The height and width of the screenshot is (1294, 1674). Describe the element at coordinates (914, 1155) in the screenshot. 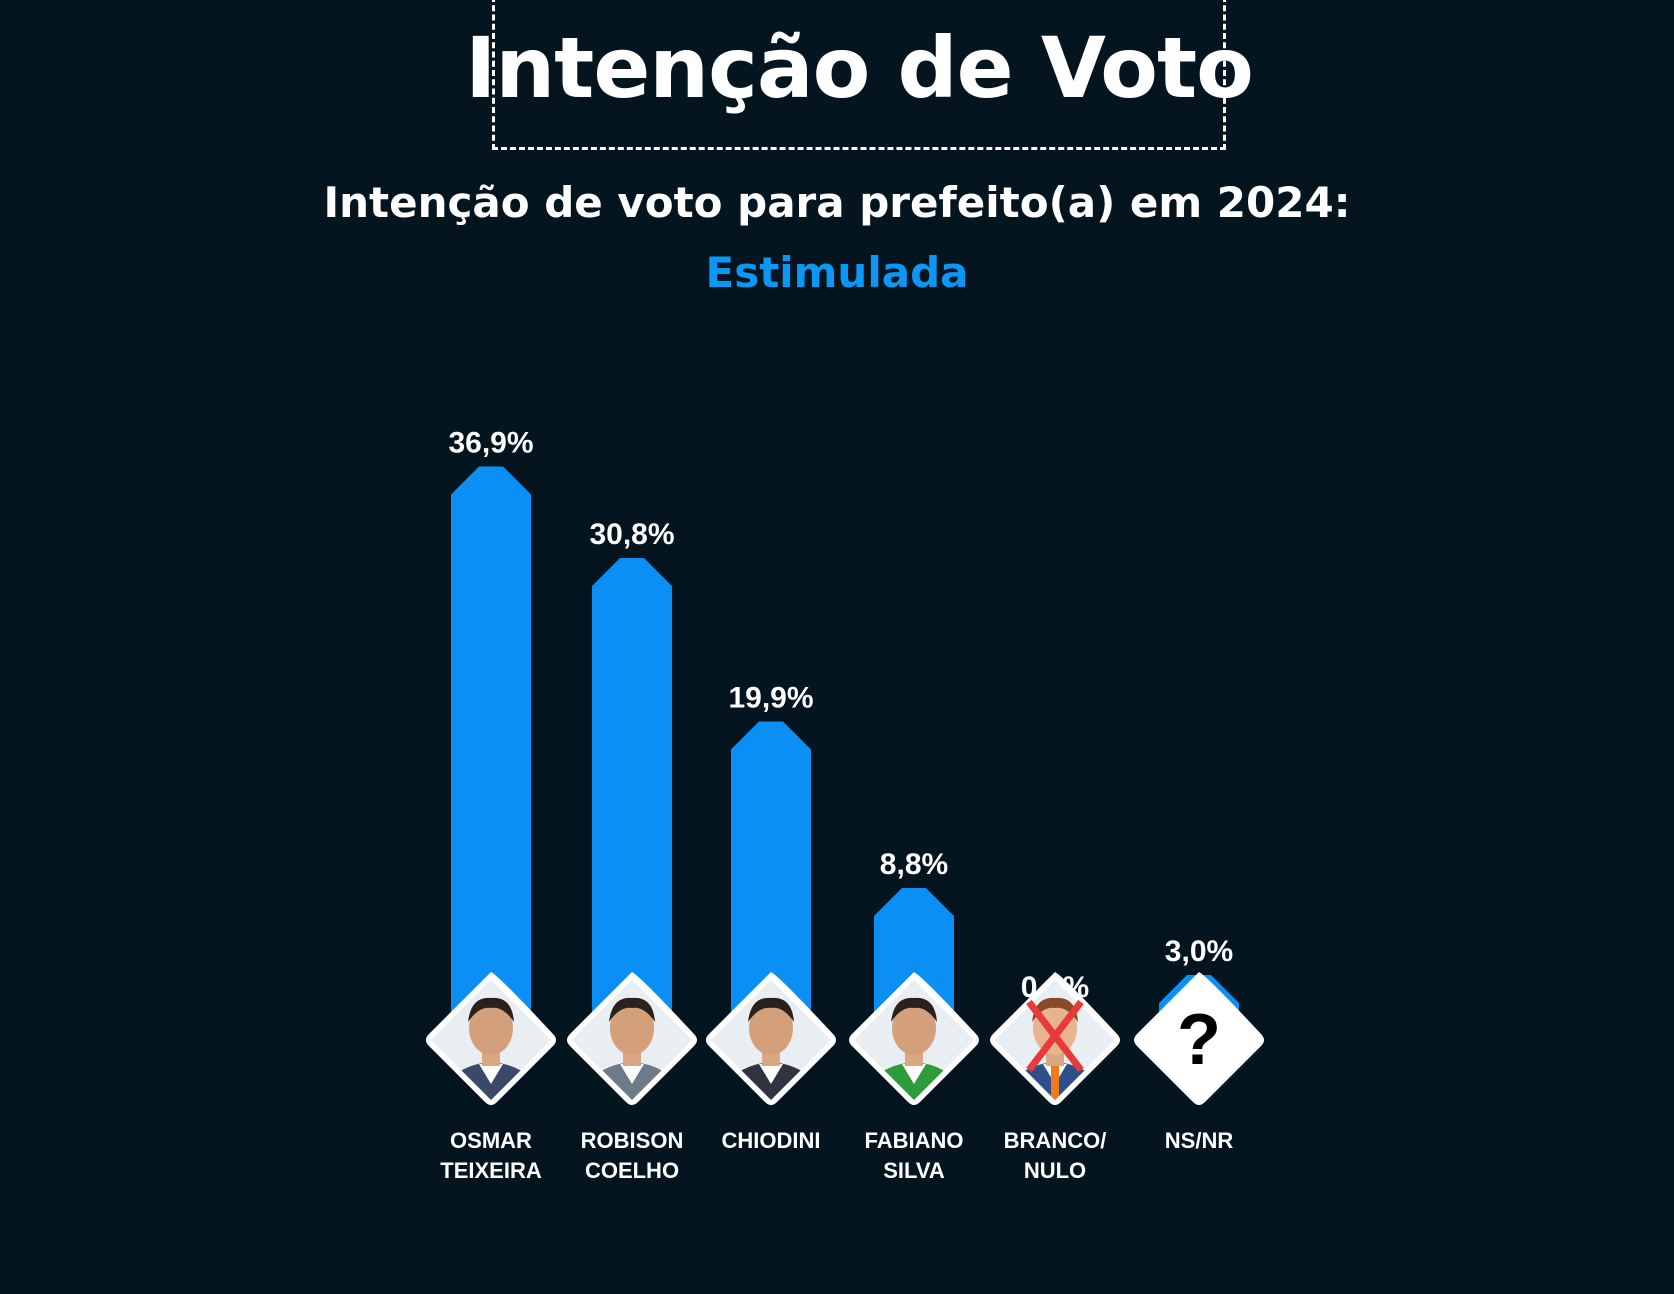

I see `category-label: FABIANO SILVA` at that location.